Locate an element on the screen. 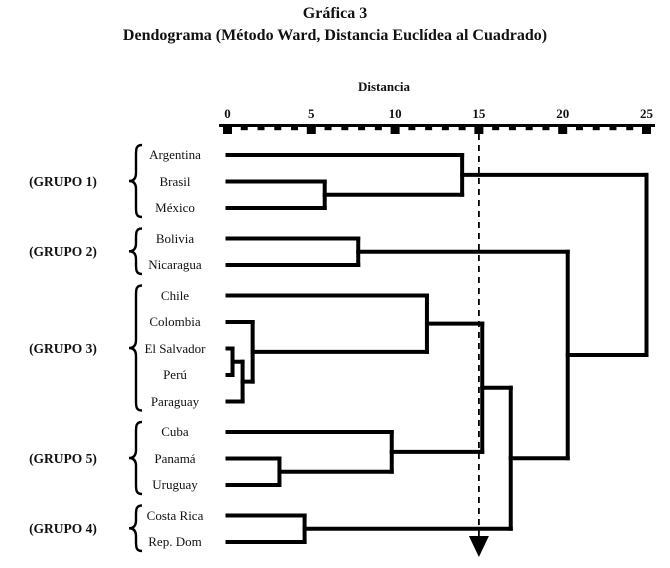 This screenshot has width=670, height=568. country-label: México is located at coordinates (175, 207).